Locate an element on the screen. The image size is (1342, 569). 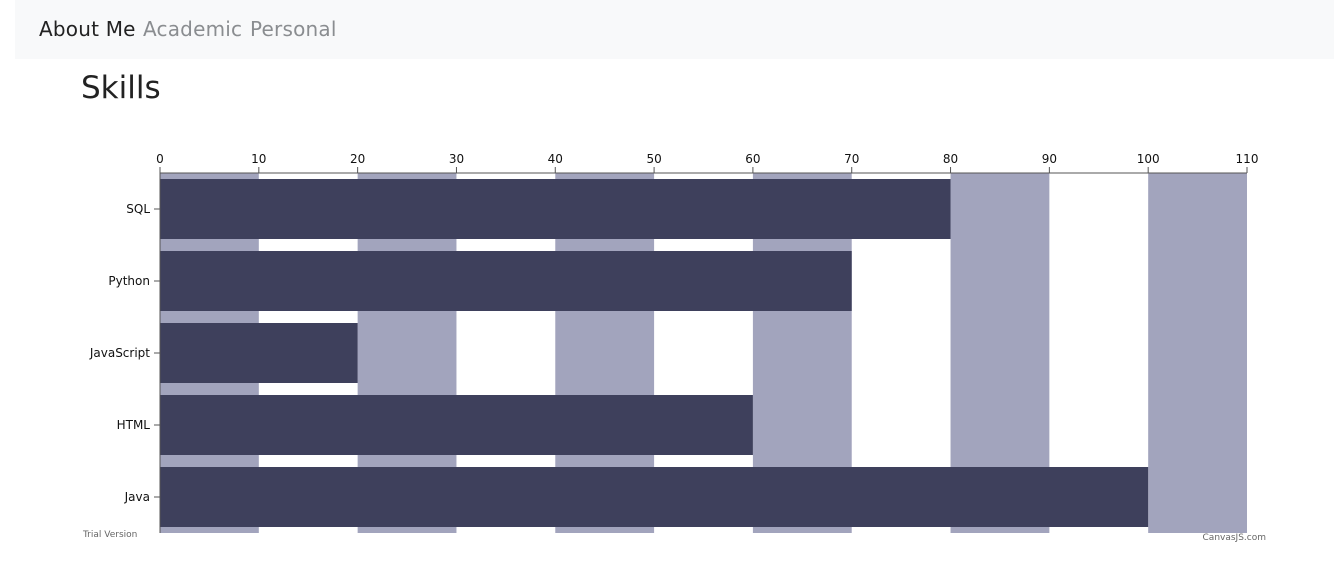
bar-python is located at coordinates (506, 281).